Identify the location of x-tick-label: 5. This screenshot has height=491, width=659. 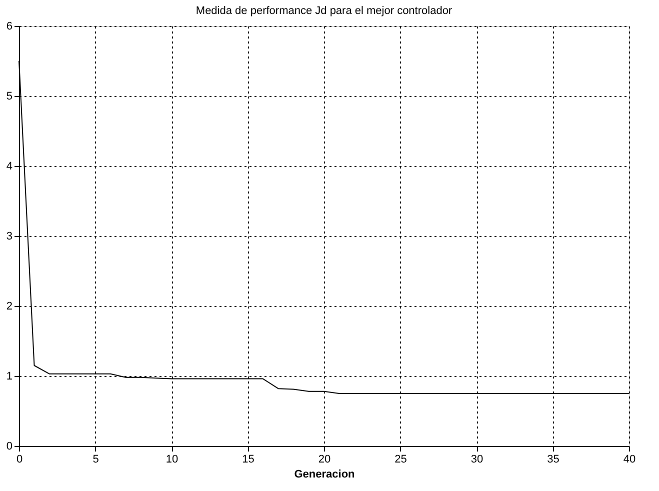
(95, 460).